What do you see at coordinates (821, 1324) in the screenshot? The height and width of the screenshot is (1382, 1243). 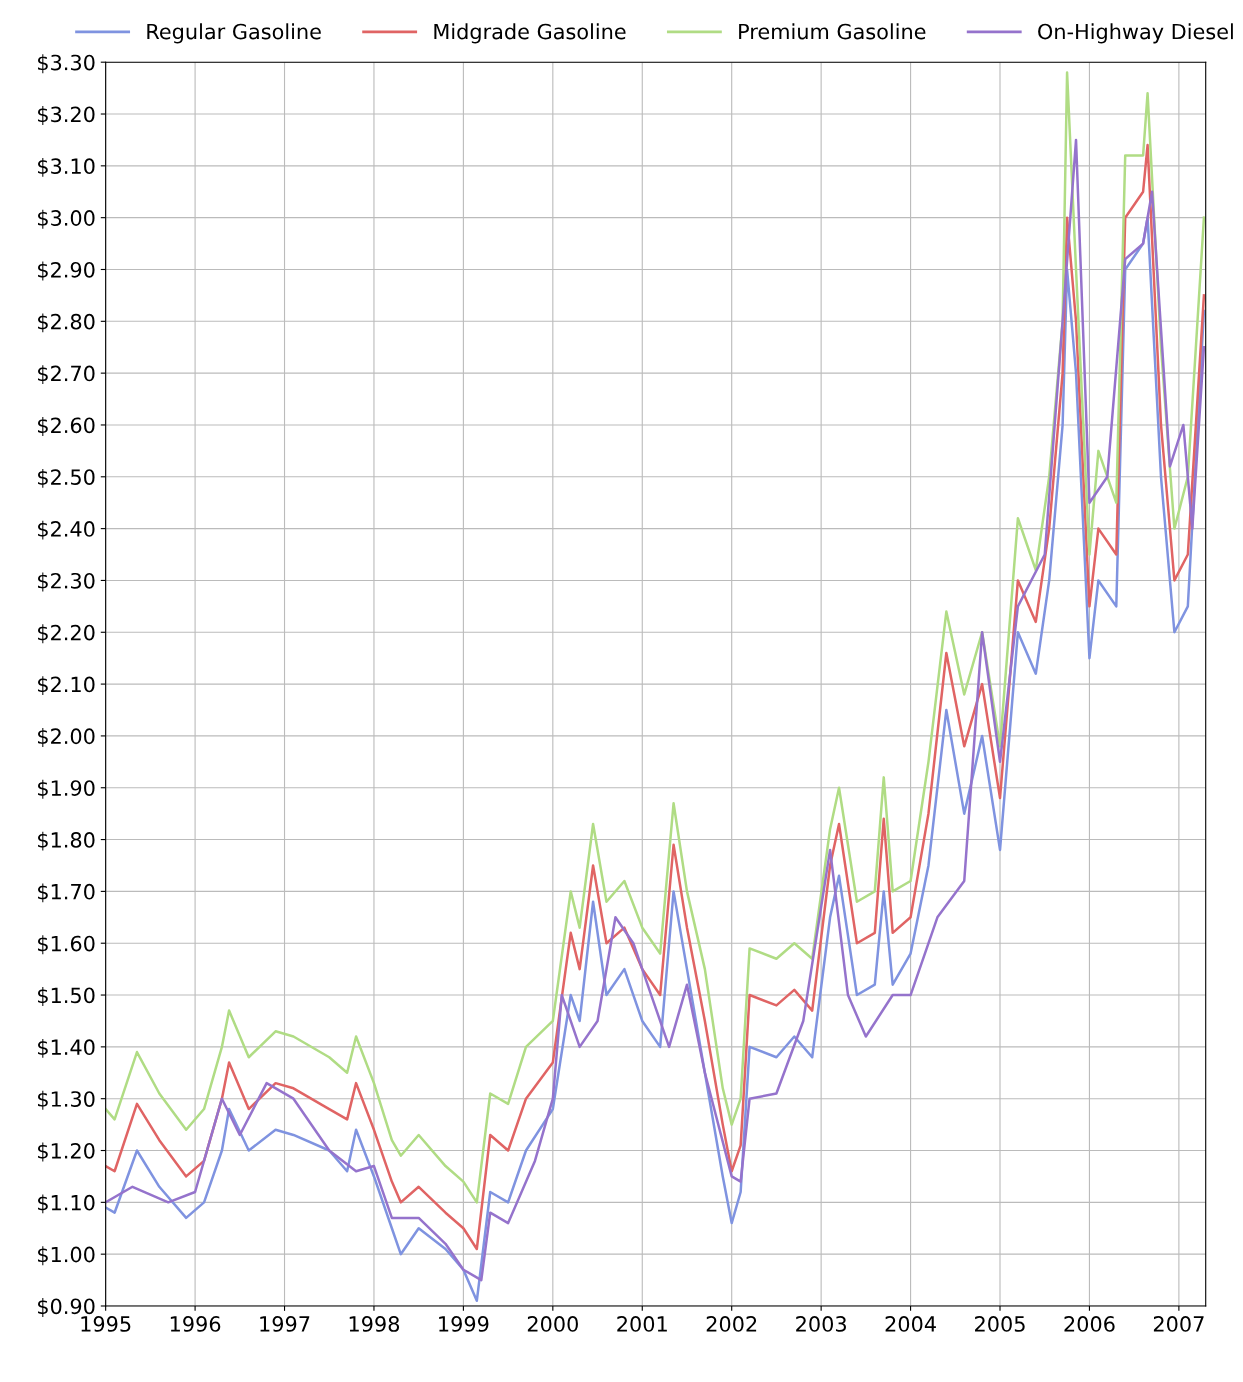 I see `x-tick-label: 2003` at bounding box center [821, 1324].